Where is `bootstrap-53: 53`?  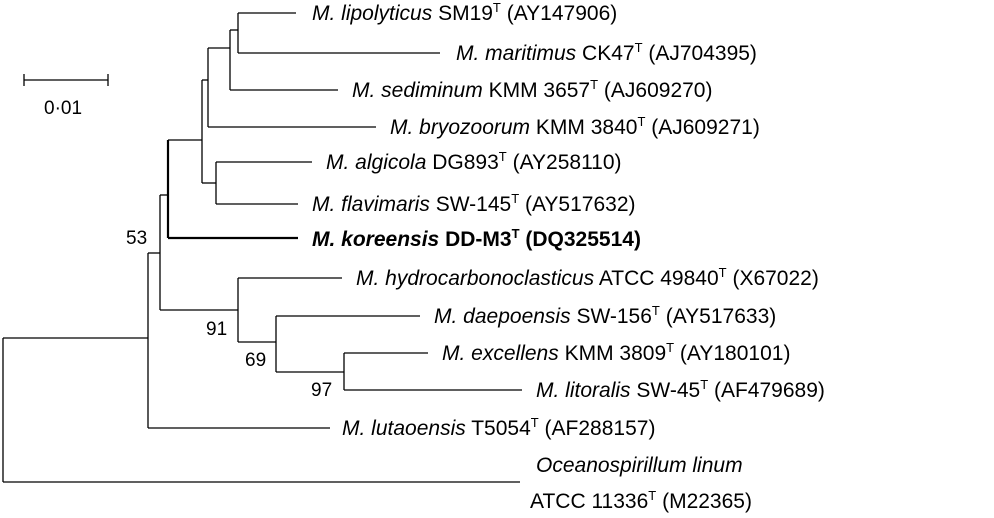
bootstrap-53: 53 is located at coordinates (136, 238).